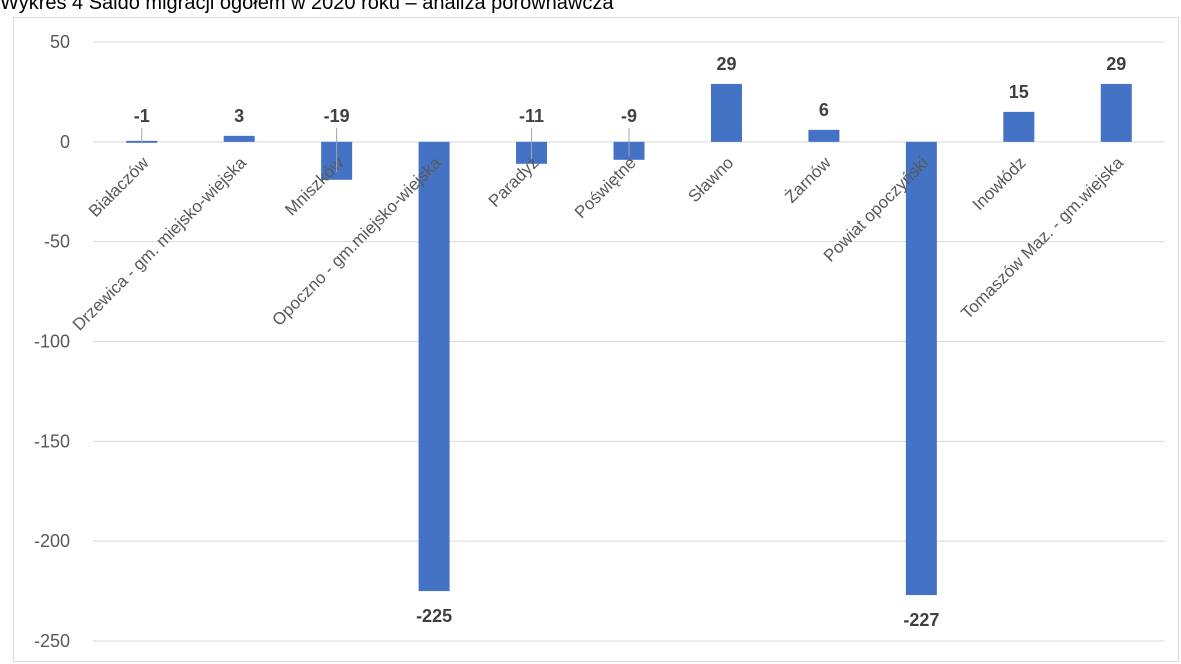 The height and width of the screenshot is (664, 1181). What do you see at coordinates (531, 116) in the screenshot?
I see `data-label: -11` at bounding box center [531, 116].